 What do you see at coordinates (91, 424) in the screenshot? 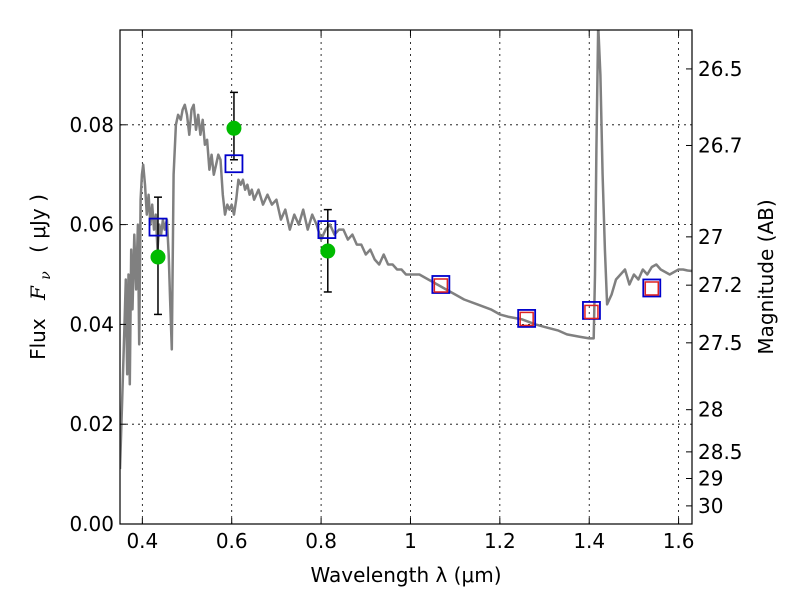
I see `y-tick-label: 0.02` at bounding box center [91, 424].